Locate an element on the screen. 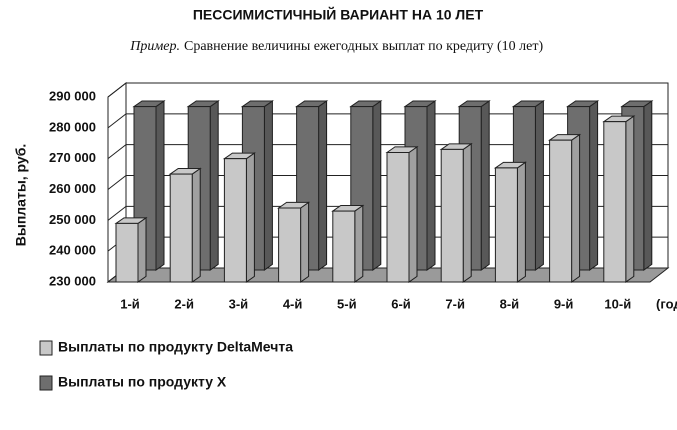  x-axis-label: (год) is located at coordinates (666, 303).